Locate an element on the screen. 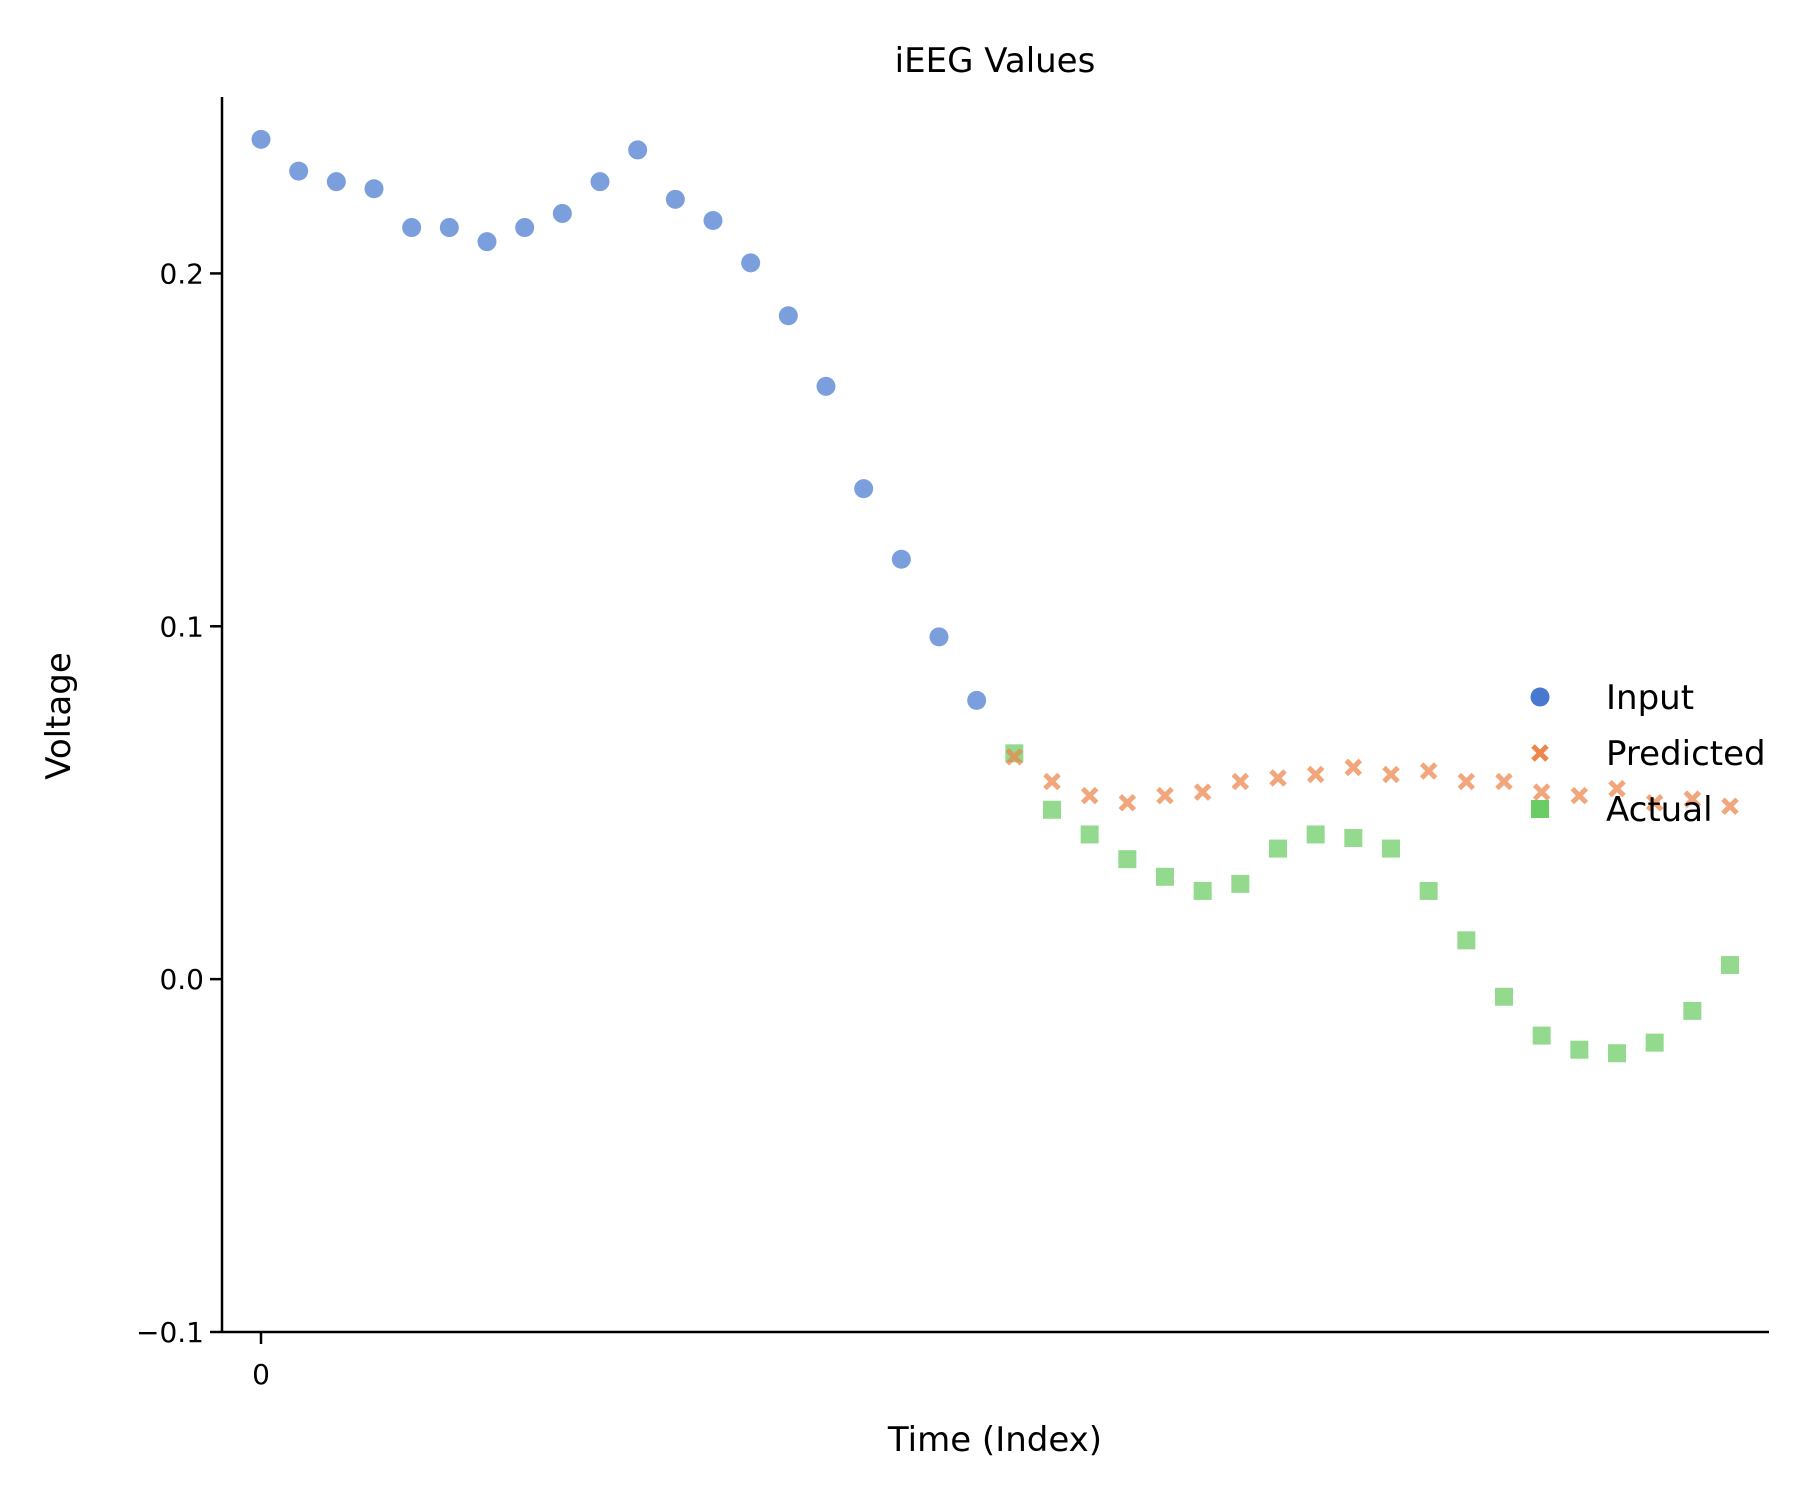 Image resolution: width=1804 pixels, height=1500 pixels. x-axis-label: Time (Index) is located at coordinates (994, 1440).